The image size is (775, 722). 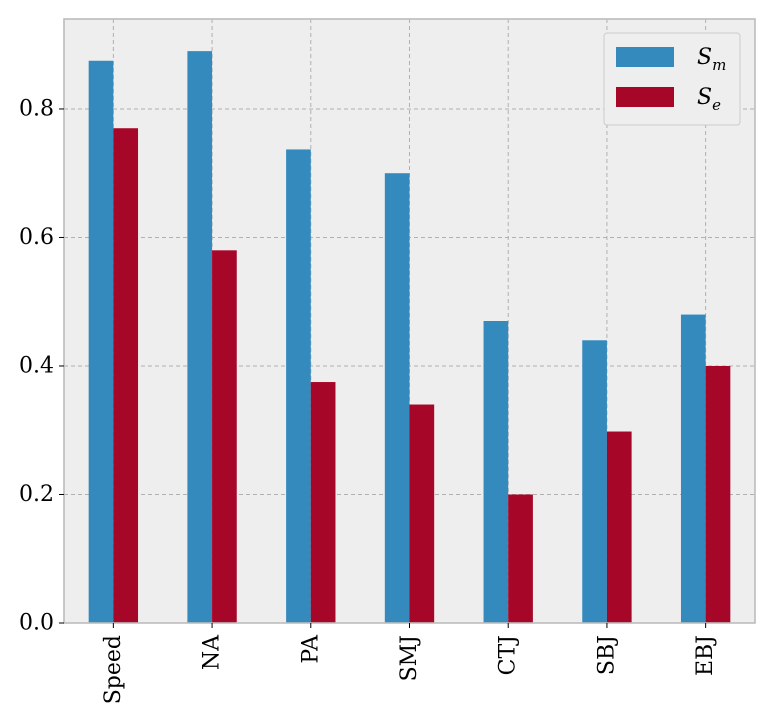 I want to click on y-tick-label: 0.8, so click(x=36, y=108).